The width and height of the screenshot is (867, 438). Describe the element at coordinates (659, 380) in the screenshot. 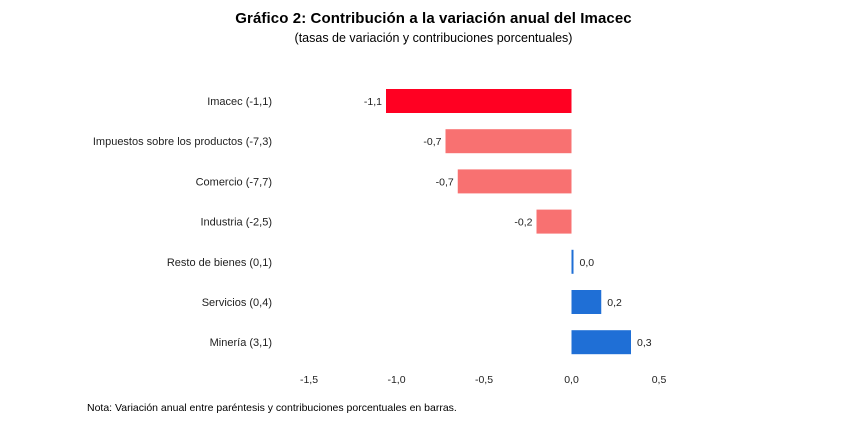

I see `x-tick-label: 0,5` at that location.